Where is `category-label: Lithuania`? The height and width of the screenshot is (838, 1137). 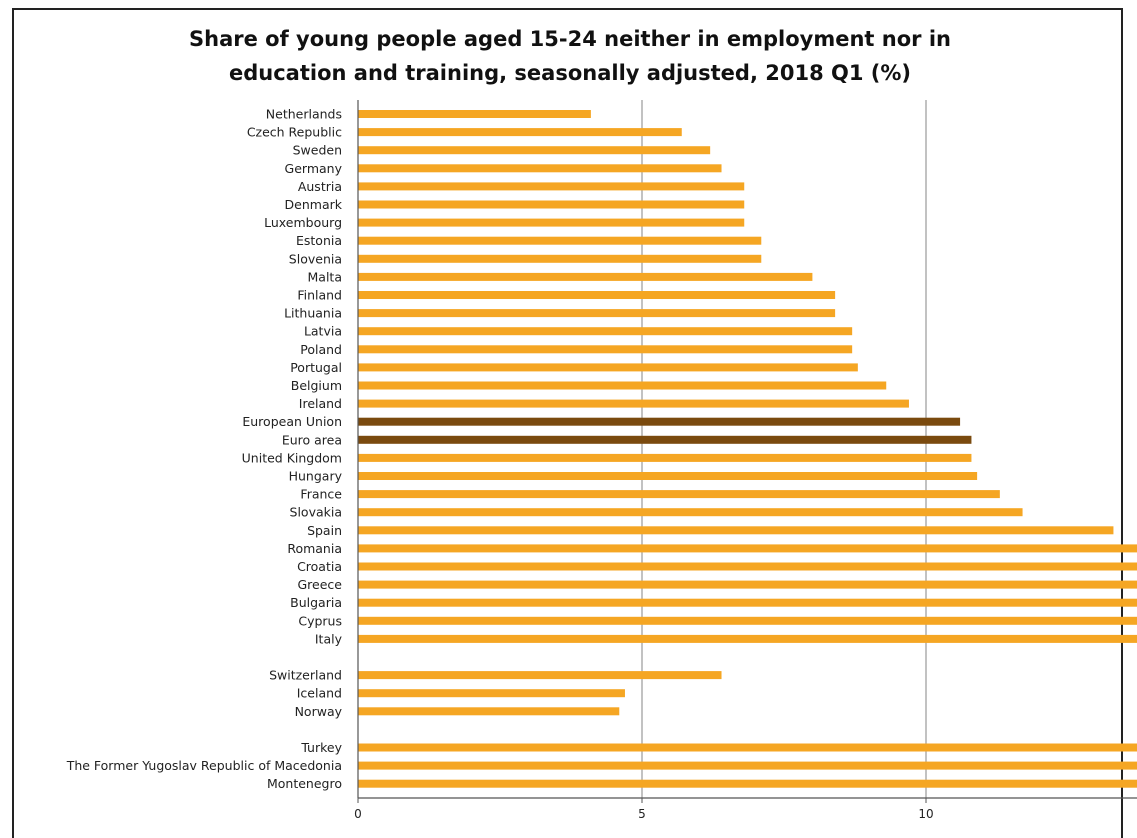
category-label: Lithuania is located at coordinates (313, 313).